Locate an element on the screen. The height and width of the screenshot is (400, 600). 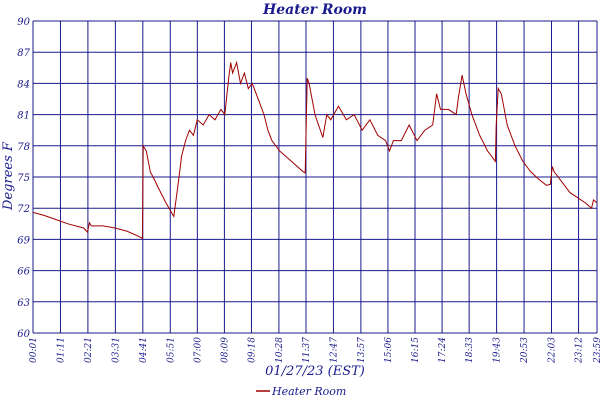
y-tick-label: 75 is located at coordinates (23, 178).